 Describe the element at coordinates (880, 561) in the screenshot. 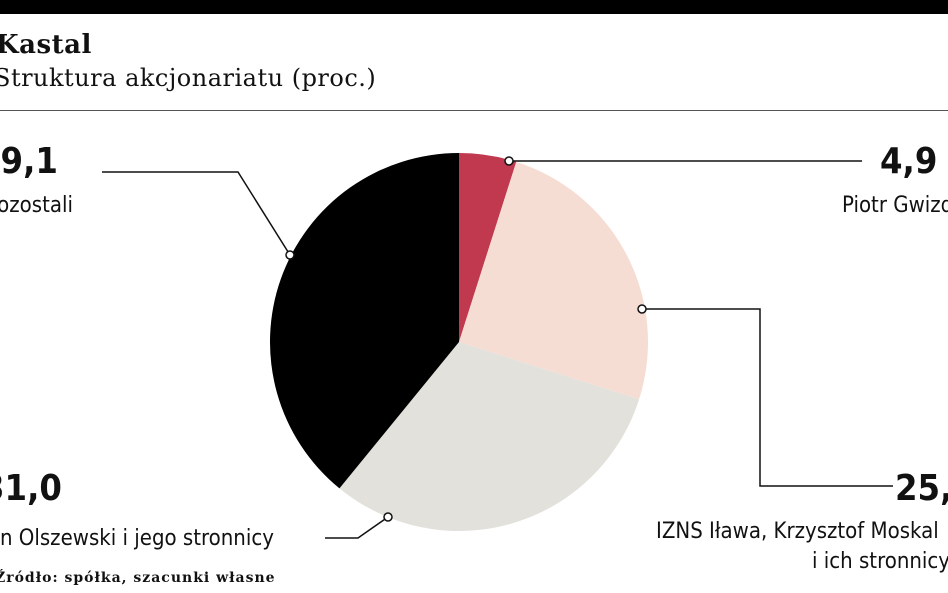

I see `slice-label-izns-line2: i ich stronnicy` at that location.